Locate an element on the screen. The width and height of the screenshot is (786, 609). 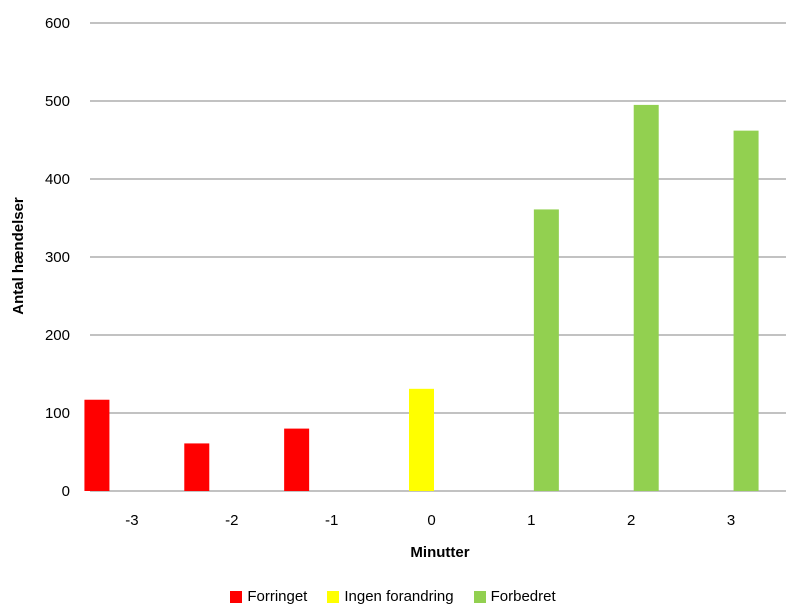
y-axis-title: Antal hændelser is located at coordinates (18, 256).